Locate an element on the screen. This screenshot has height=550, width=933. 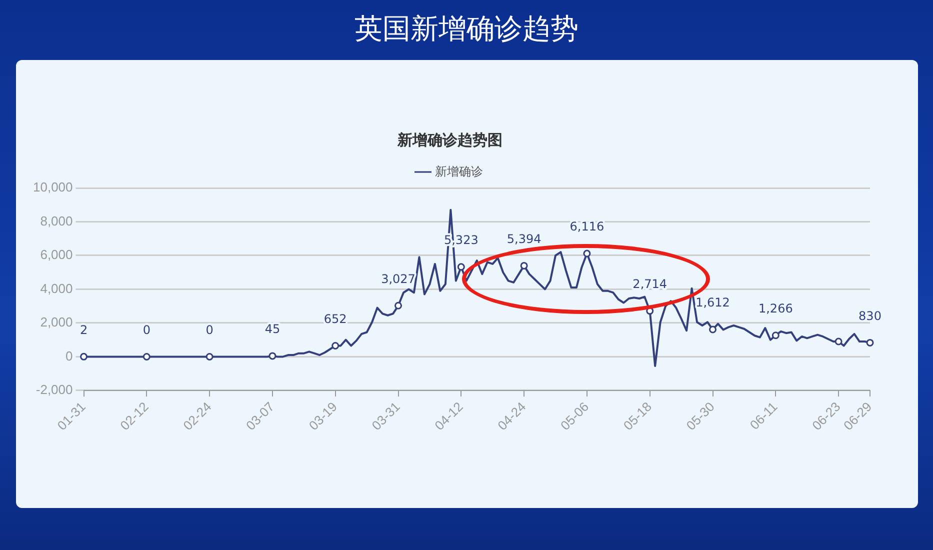
data-label: 3,027 is located at coordinates (398, 279).